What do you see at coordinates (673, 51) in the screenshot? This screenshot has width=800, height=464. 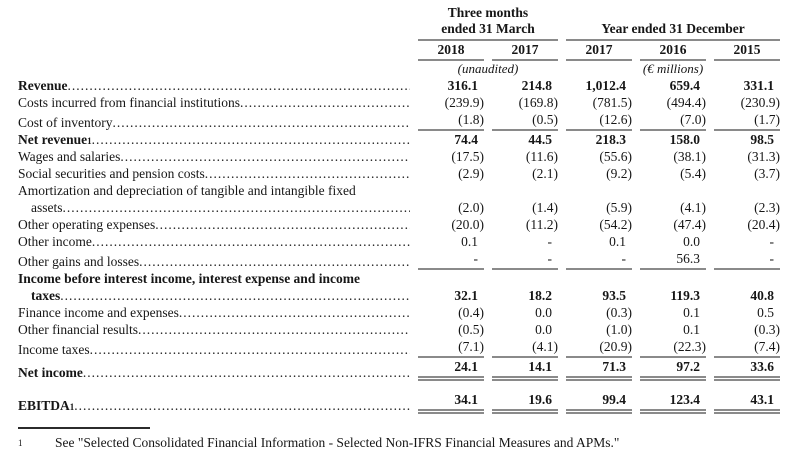 I see `col-year-2016: 2016` at bounding box center [673, 51].